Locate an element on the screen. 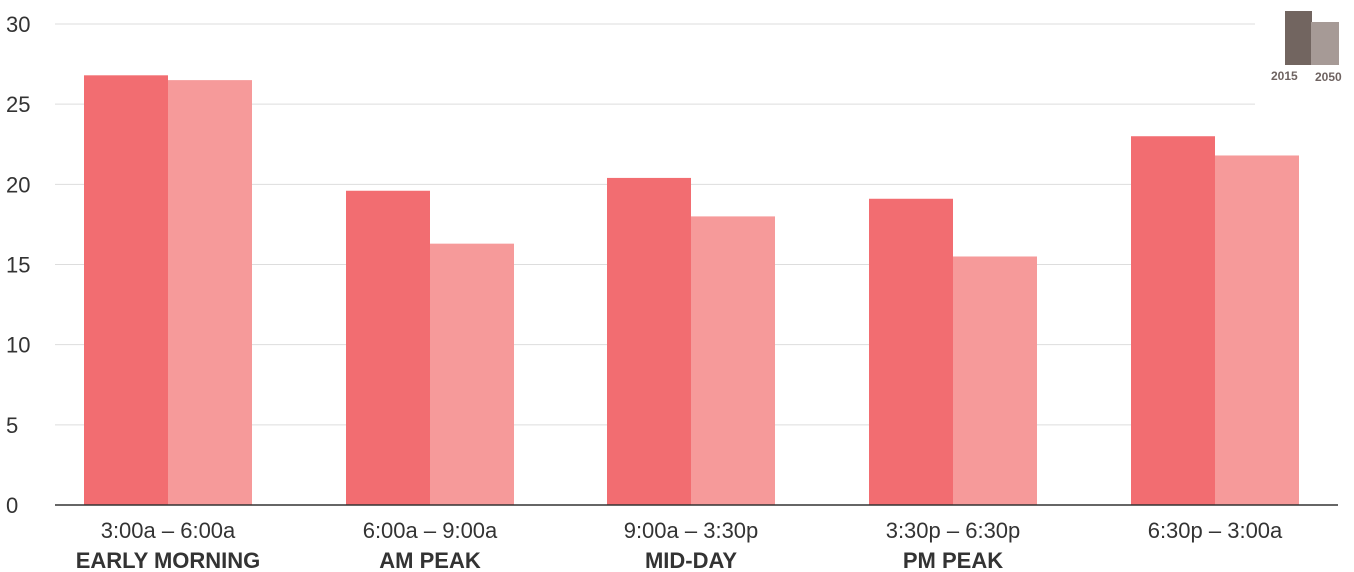 The image size is (1354, 572). y-tick-label: 30 is located at coordinates (18, 24).